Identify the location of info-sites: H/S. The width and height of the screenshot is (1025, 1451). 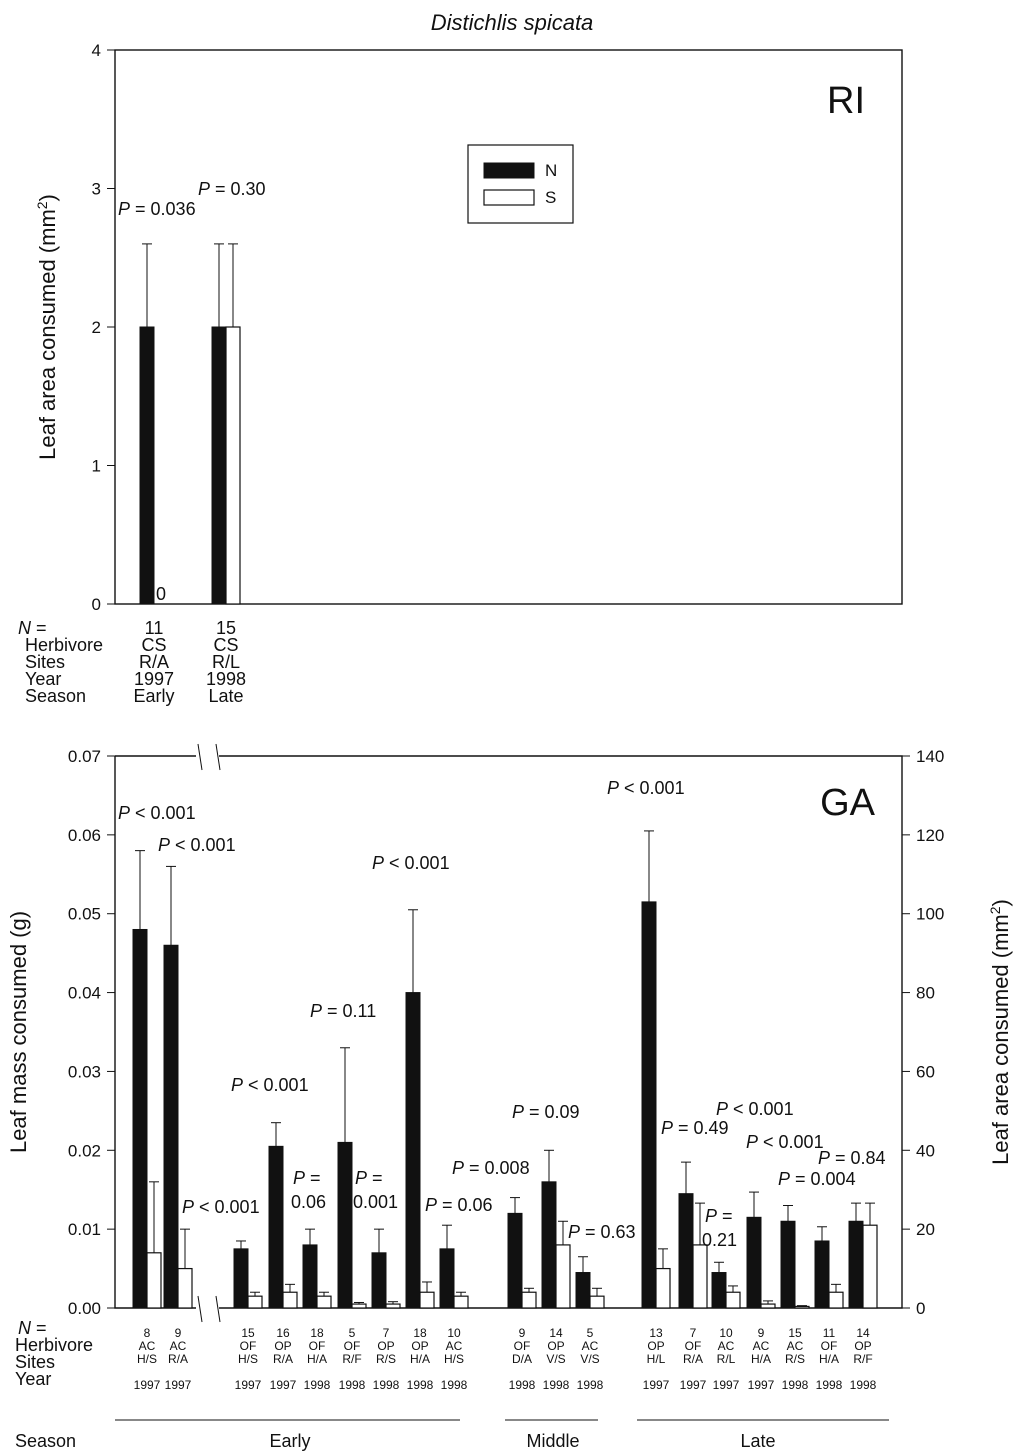
(248, 1359).